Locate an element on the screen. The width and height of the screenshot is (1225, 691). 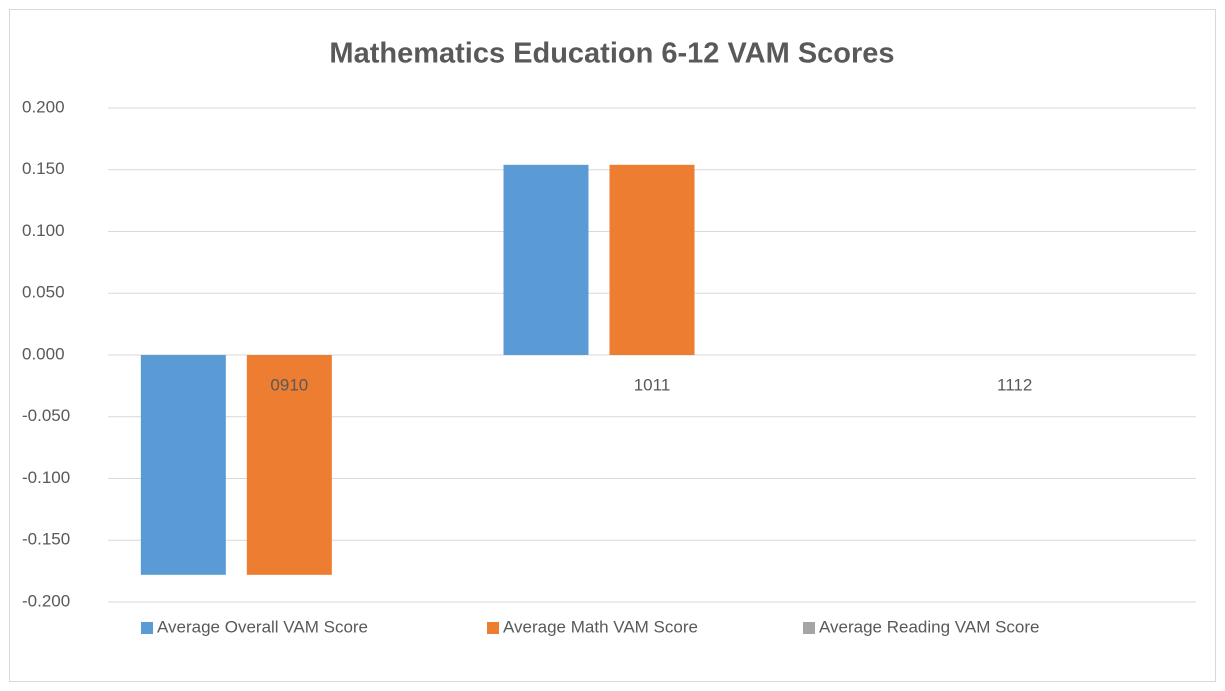
y-tick-label: -0.150 is located at coordinates (46, 539).